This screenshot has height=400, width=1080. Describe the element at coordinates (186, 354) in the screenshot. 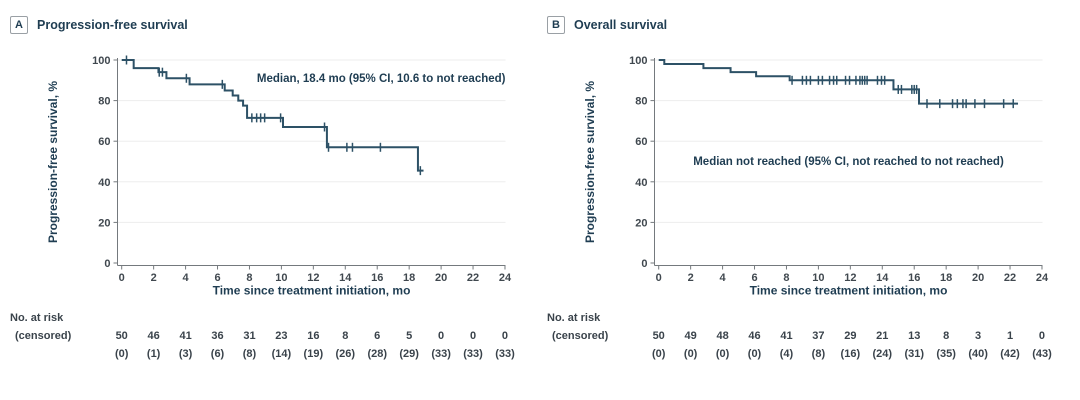

I see `risk-censored-value: (3)` at that location.